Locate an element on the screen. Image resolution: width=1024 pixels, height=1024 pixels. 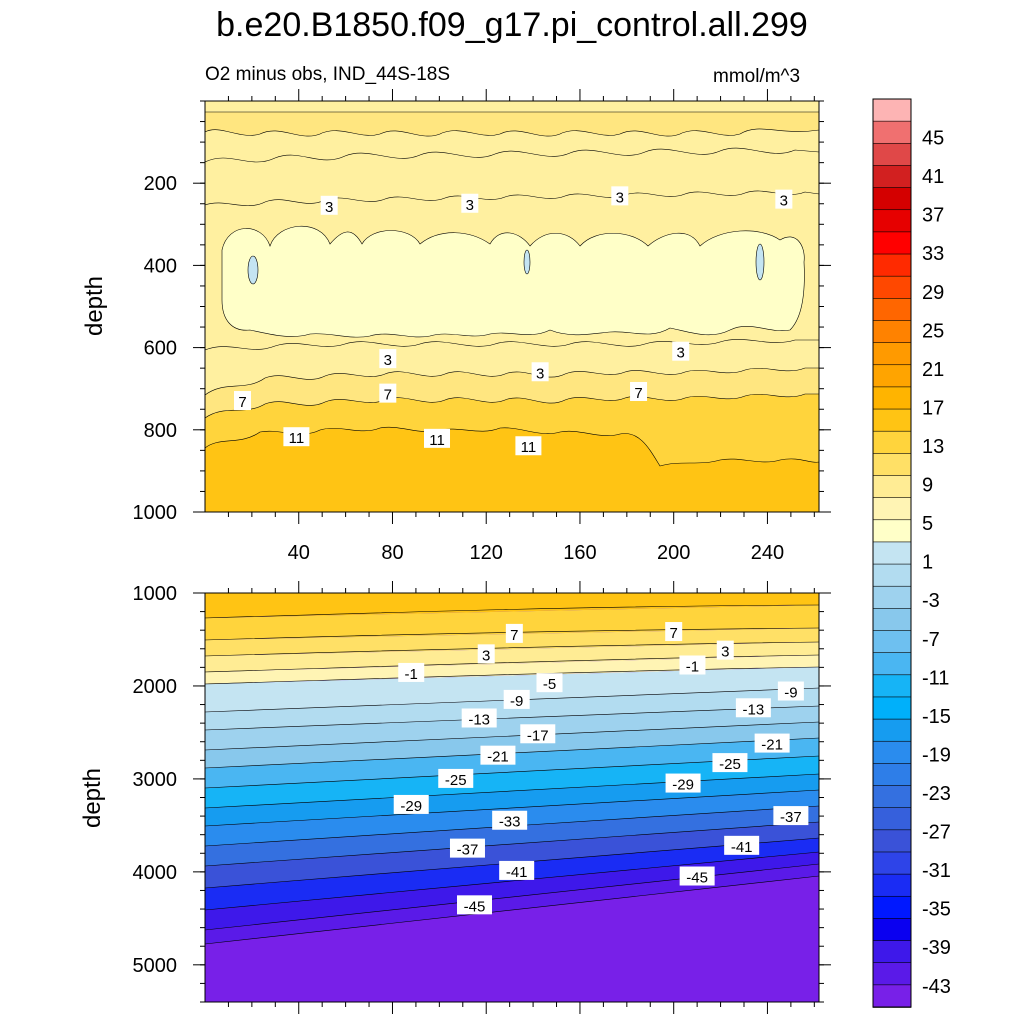
contour-label-text: -9 is located at coordinates (790, 693).